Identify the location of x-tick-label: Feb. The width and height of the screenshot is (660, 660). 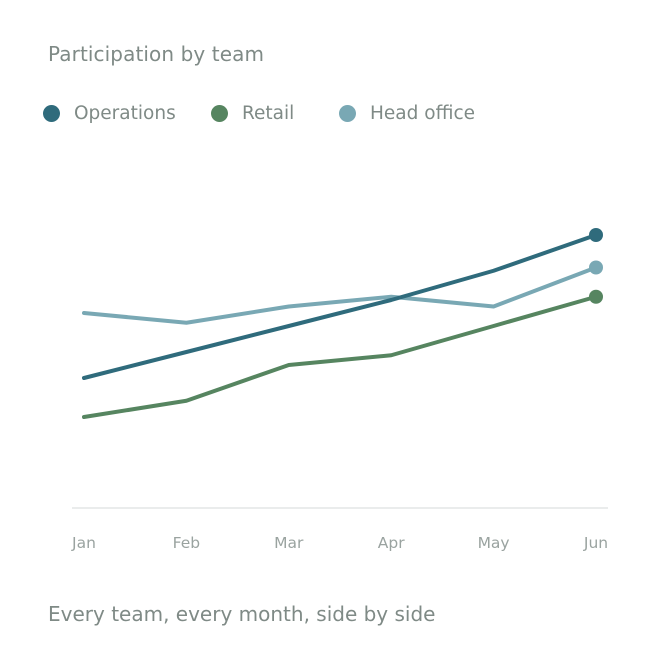
(186, 543).